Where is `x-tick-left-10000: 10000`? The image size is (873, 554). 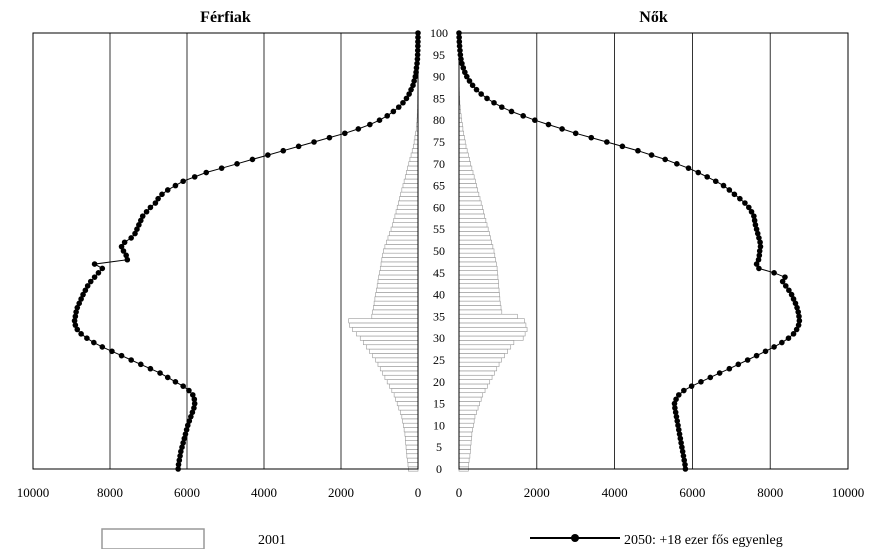 x-tick-left-10000: 10000 is located at coordinates (33, 492).